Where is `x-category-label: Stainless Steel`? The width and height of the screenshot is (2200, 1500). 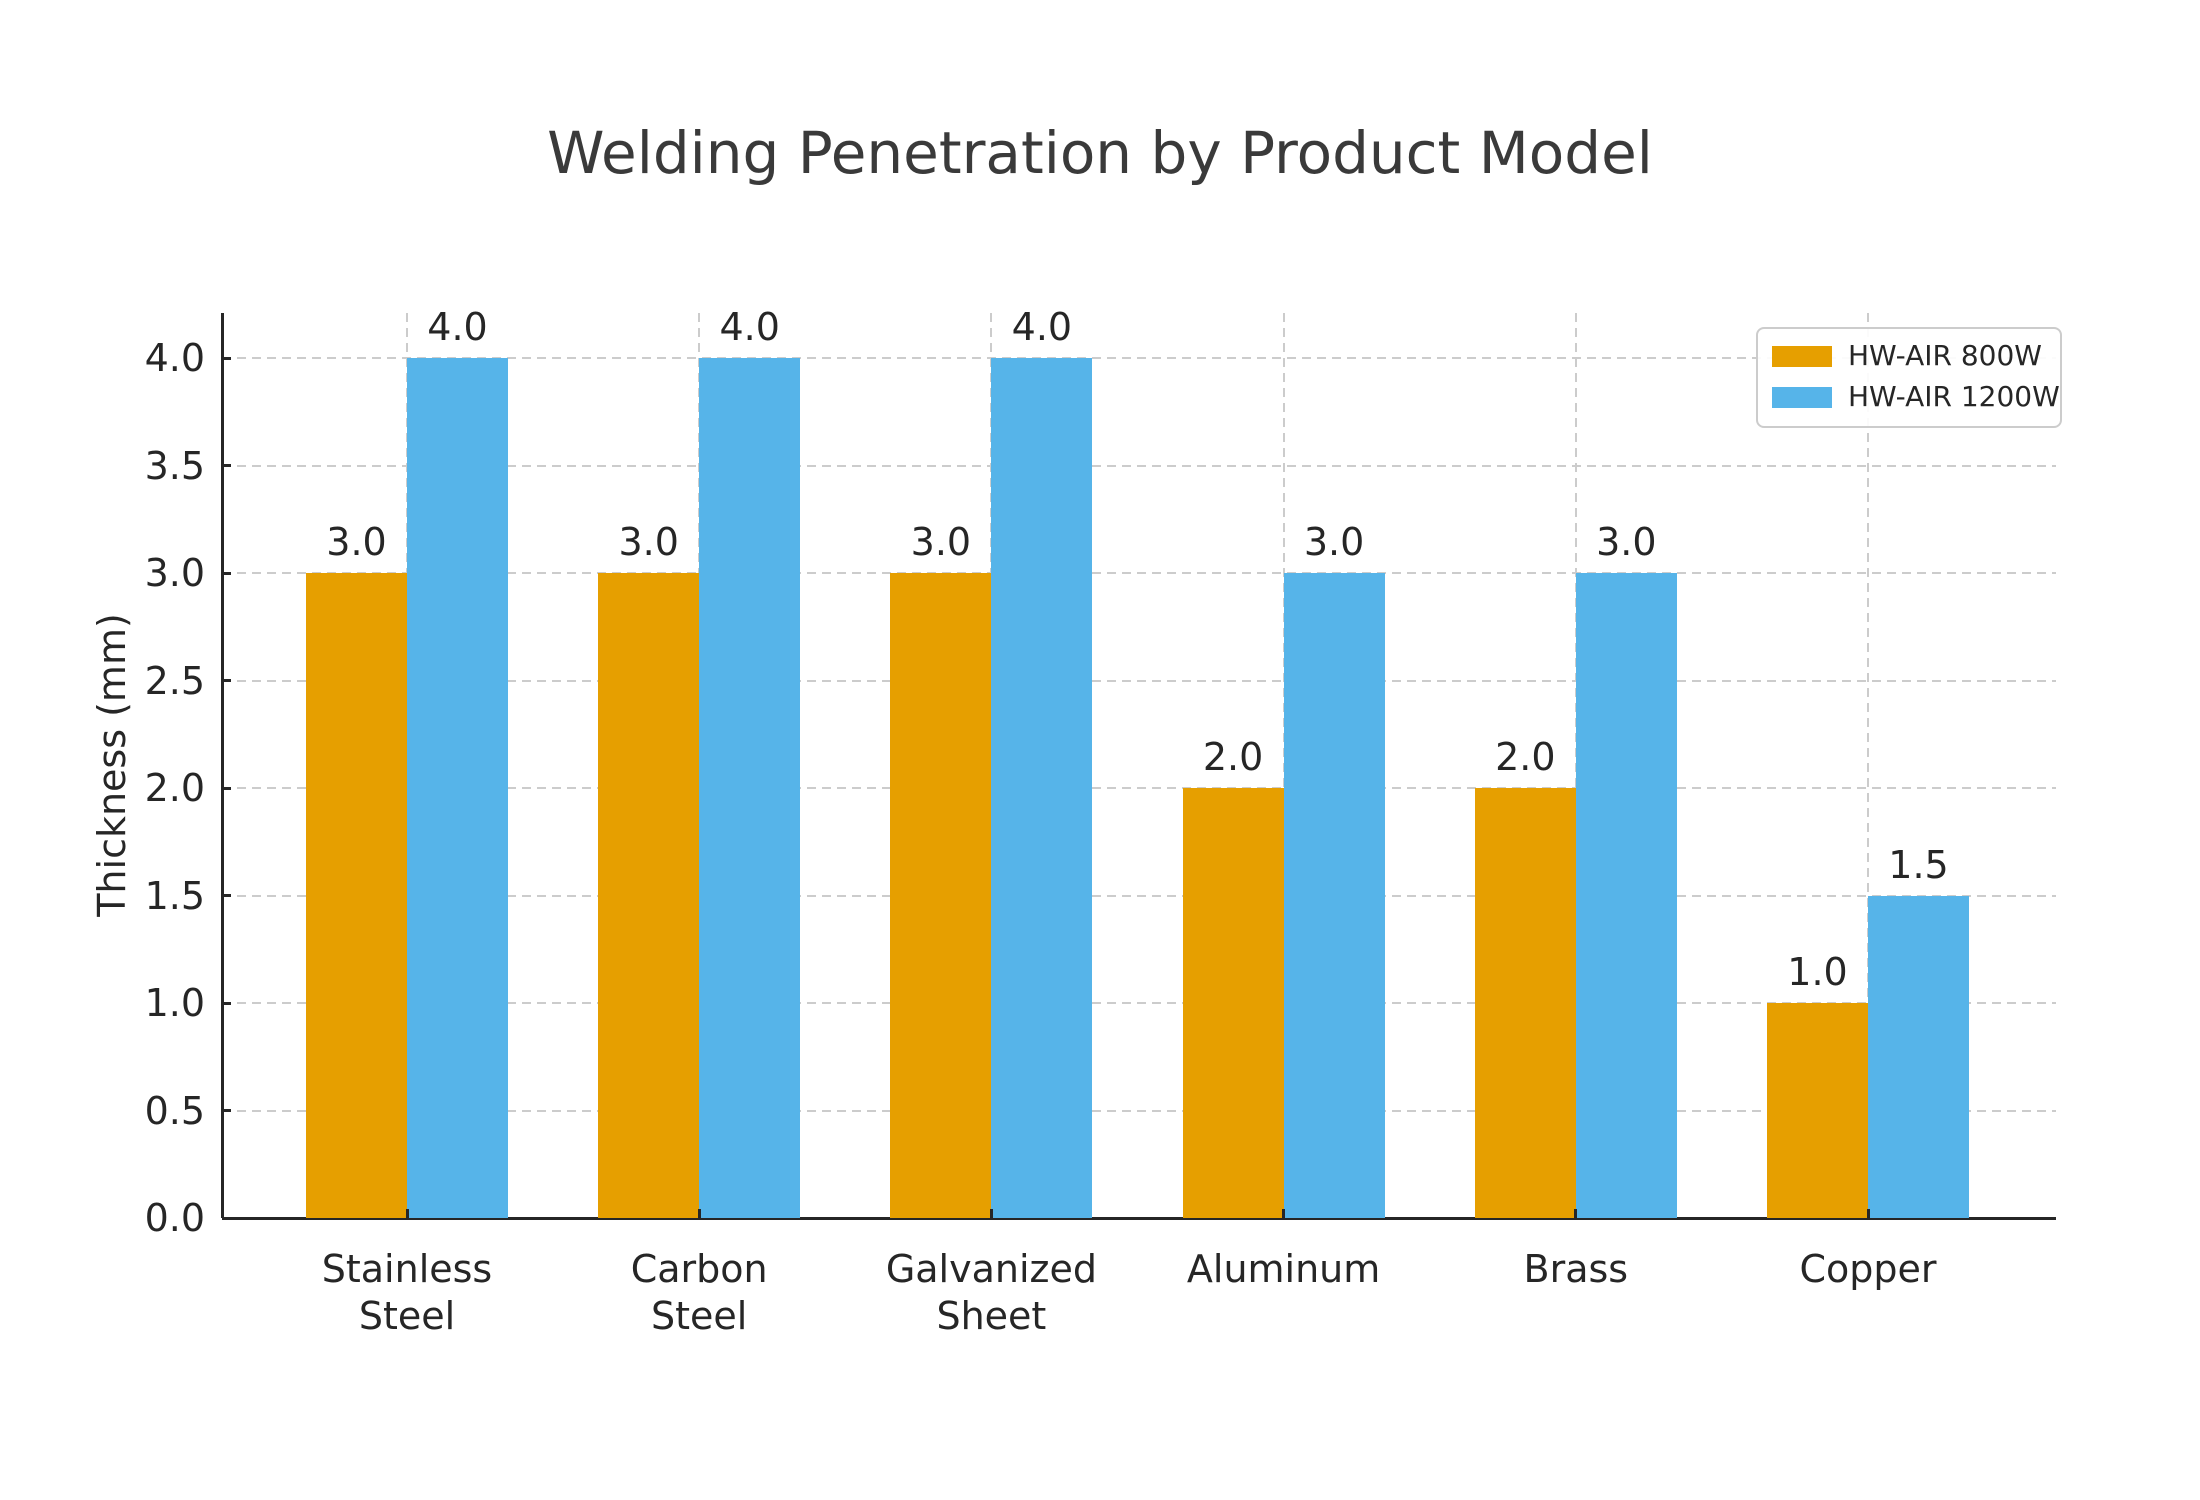 x-category-label: Stainless Steel is located at coordinates (407, 1292).